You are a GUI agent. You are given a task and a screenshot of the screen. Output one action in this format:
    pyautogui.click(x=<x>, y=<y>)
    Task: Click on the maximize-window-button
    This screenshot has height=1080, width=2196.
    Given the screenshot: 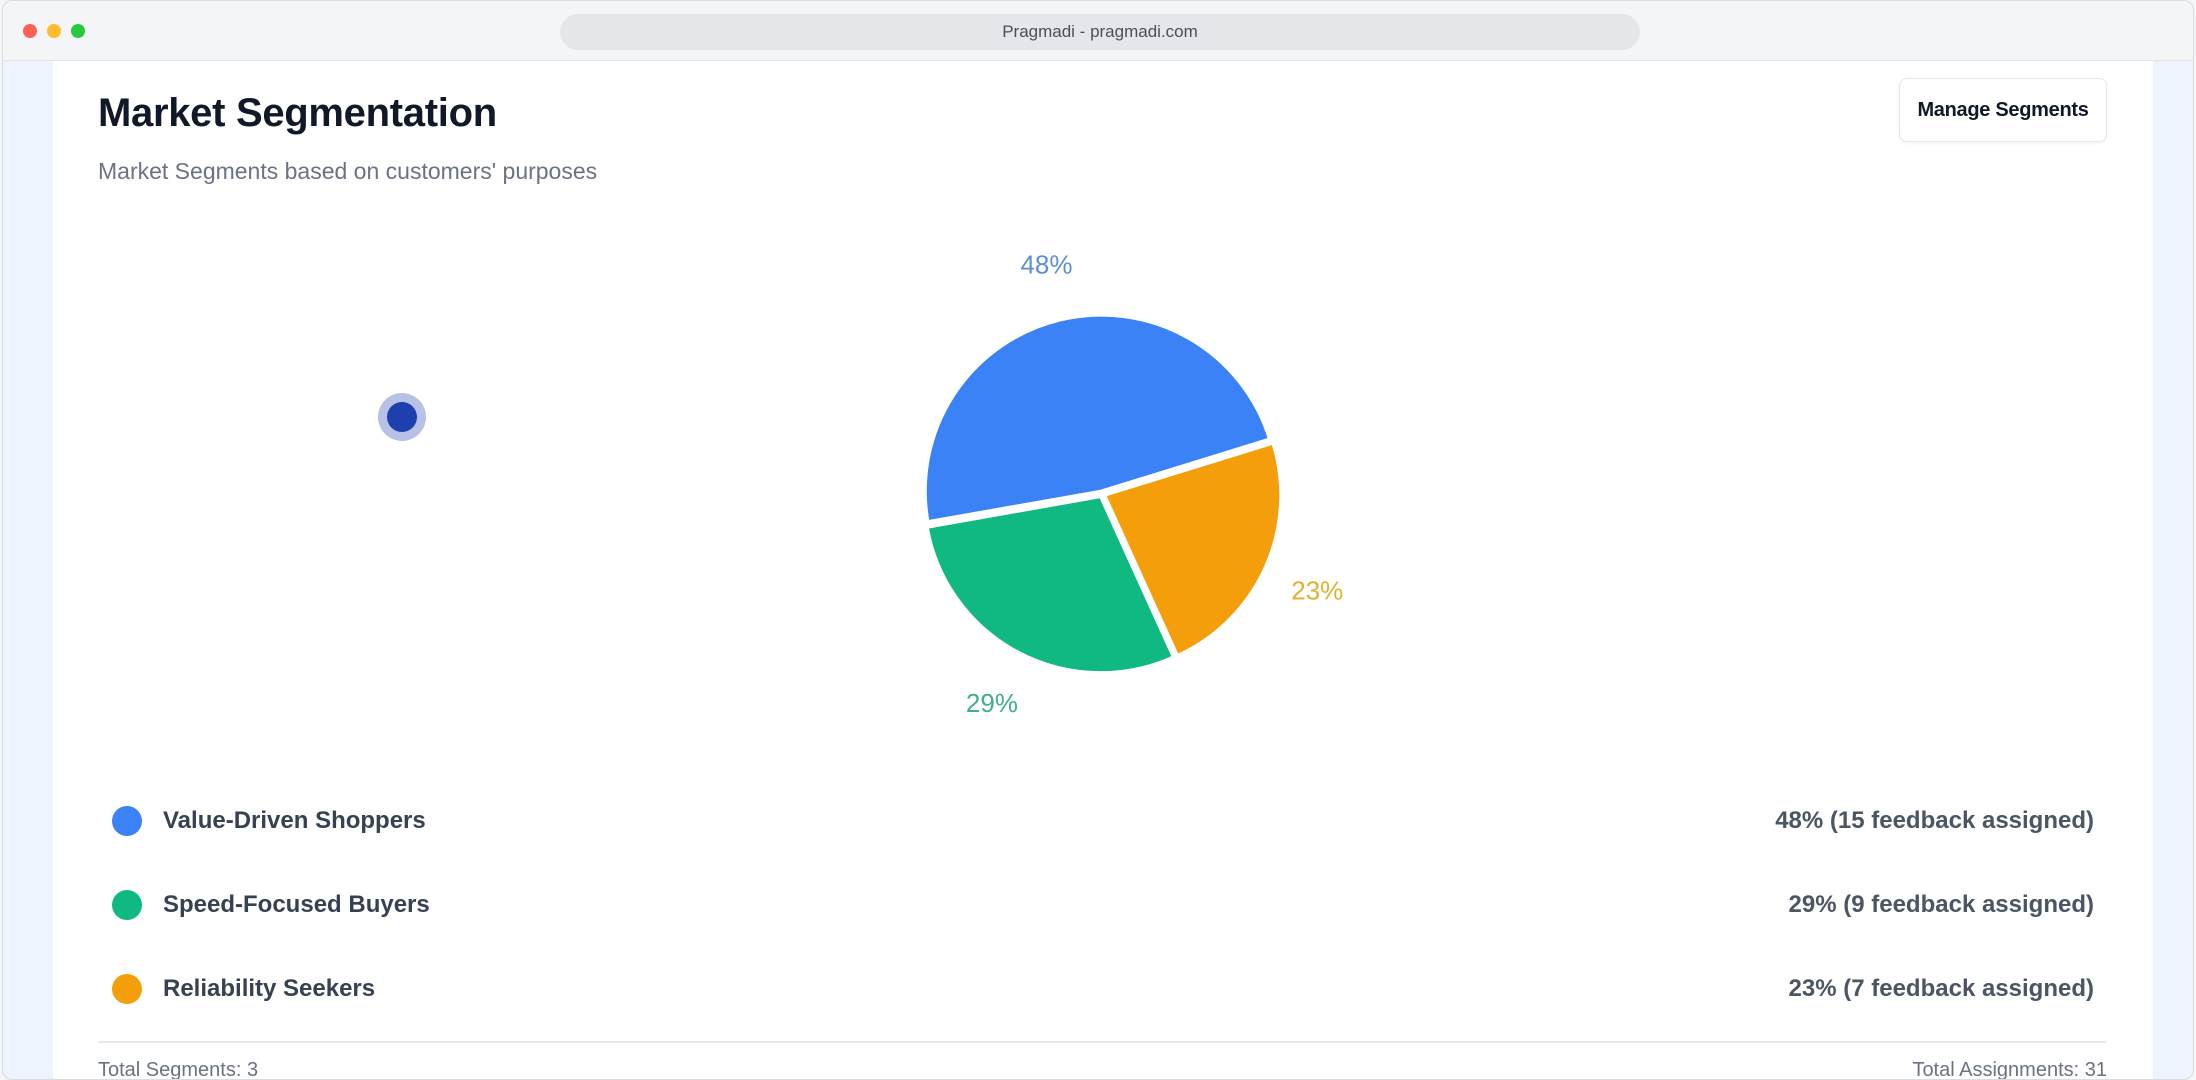 What is the action you would take?
    pyautogui.click(x=78, y=31)
    